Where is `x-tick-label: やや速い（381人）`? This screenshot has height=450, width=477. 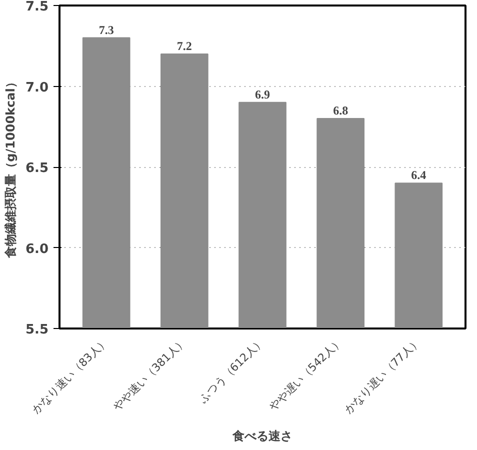 x-tick-label: やや速い（381人） is located at coordinates (150, 374).